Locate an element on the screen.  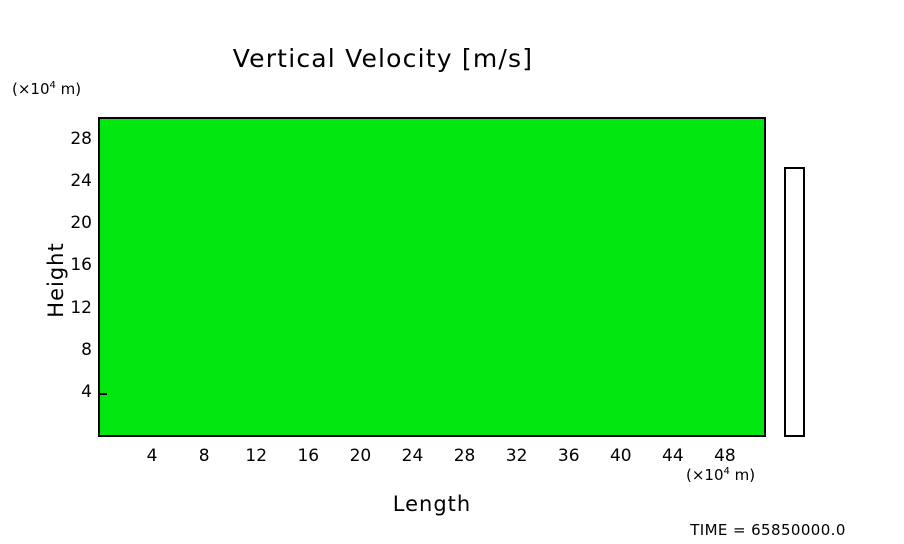
x-tick-label: 4 is located at coordinates (152, 456).